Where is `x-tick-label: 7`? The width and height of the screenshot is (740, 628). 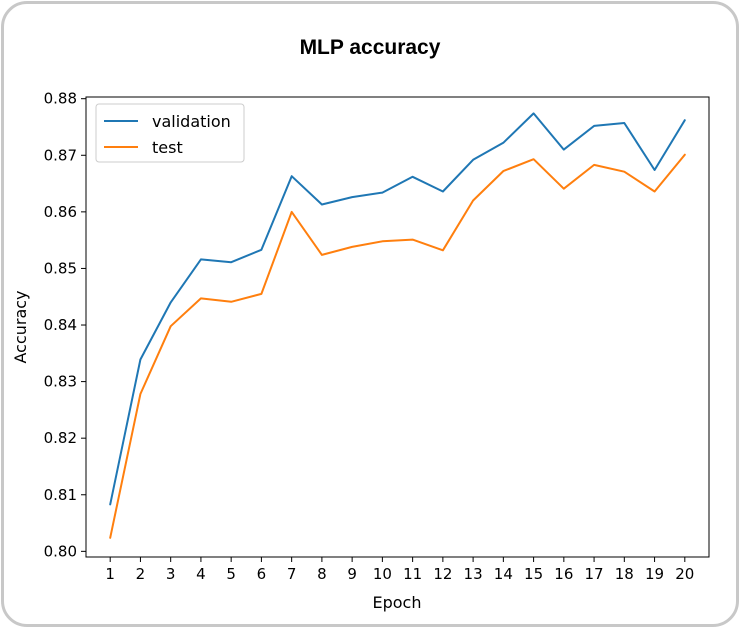
x-tick-label: 7 is located at coordinates (292, 574).